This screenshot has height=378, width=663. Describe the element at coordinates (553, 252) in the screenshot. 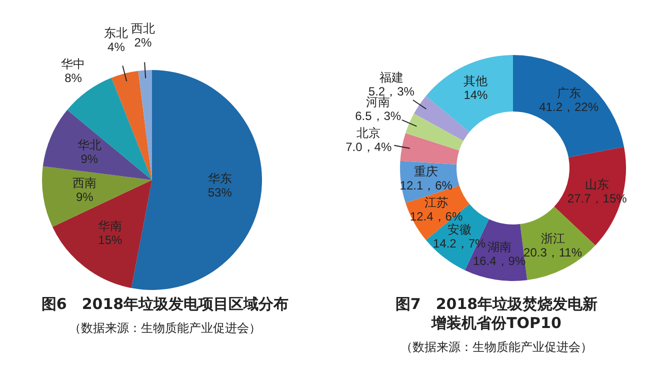

I see `data-label: 20.3，11%` at that location.